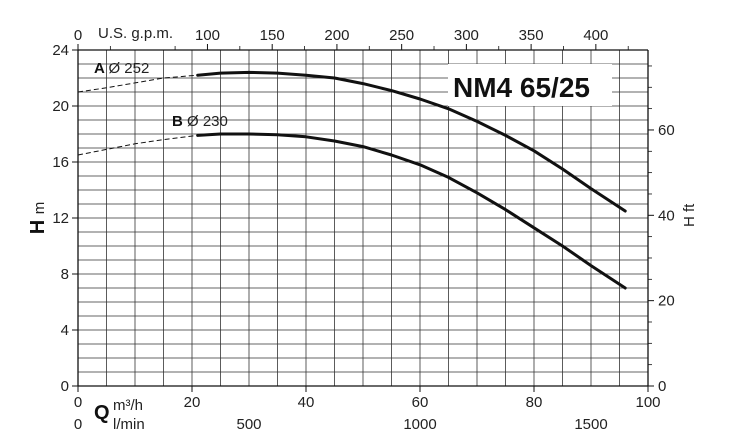  Describe the element at coordinates (401, 35) in the screenshot. I see `gpm-tick-label-250: 250` at that location.